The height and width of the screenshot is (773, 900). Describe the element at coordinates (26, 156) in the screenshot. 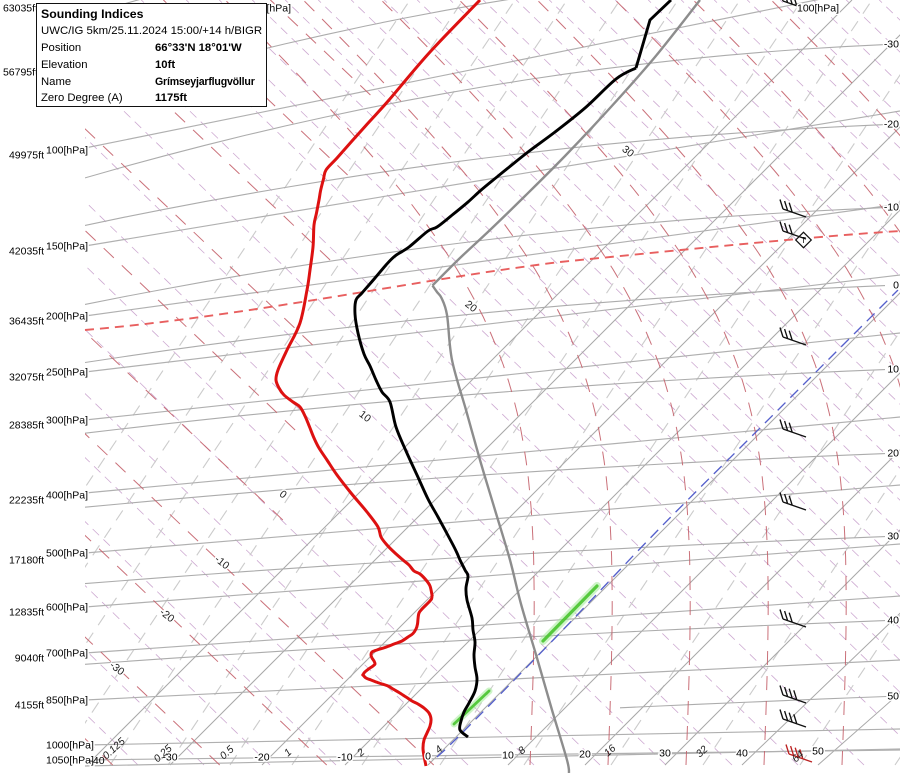

I see `svg-text: 49975ft` at that location.